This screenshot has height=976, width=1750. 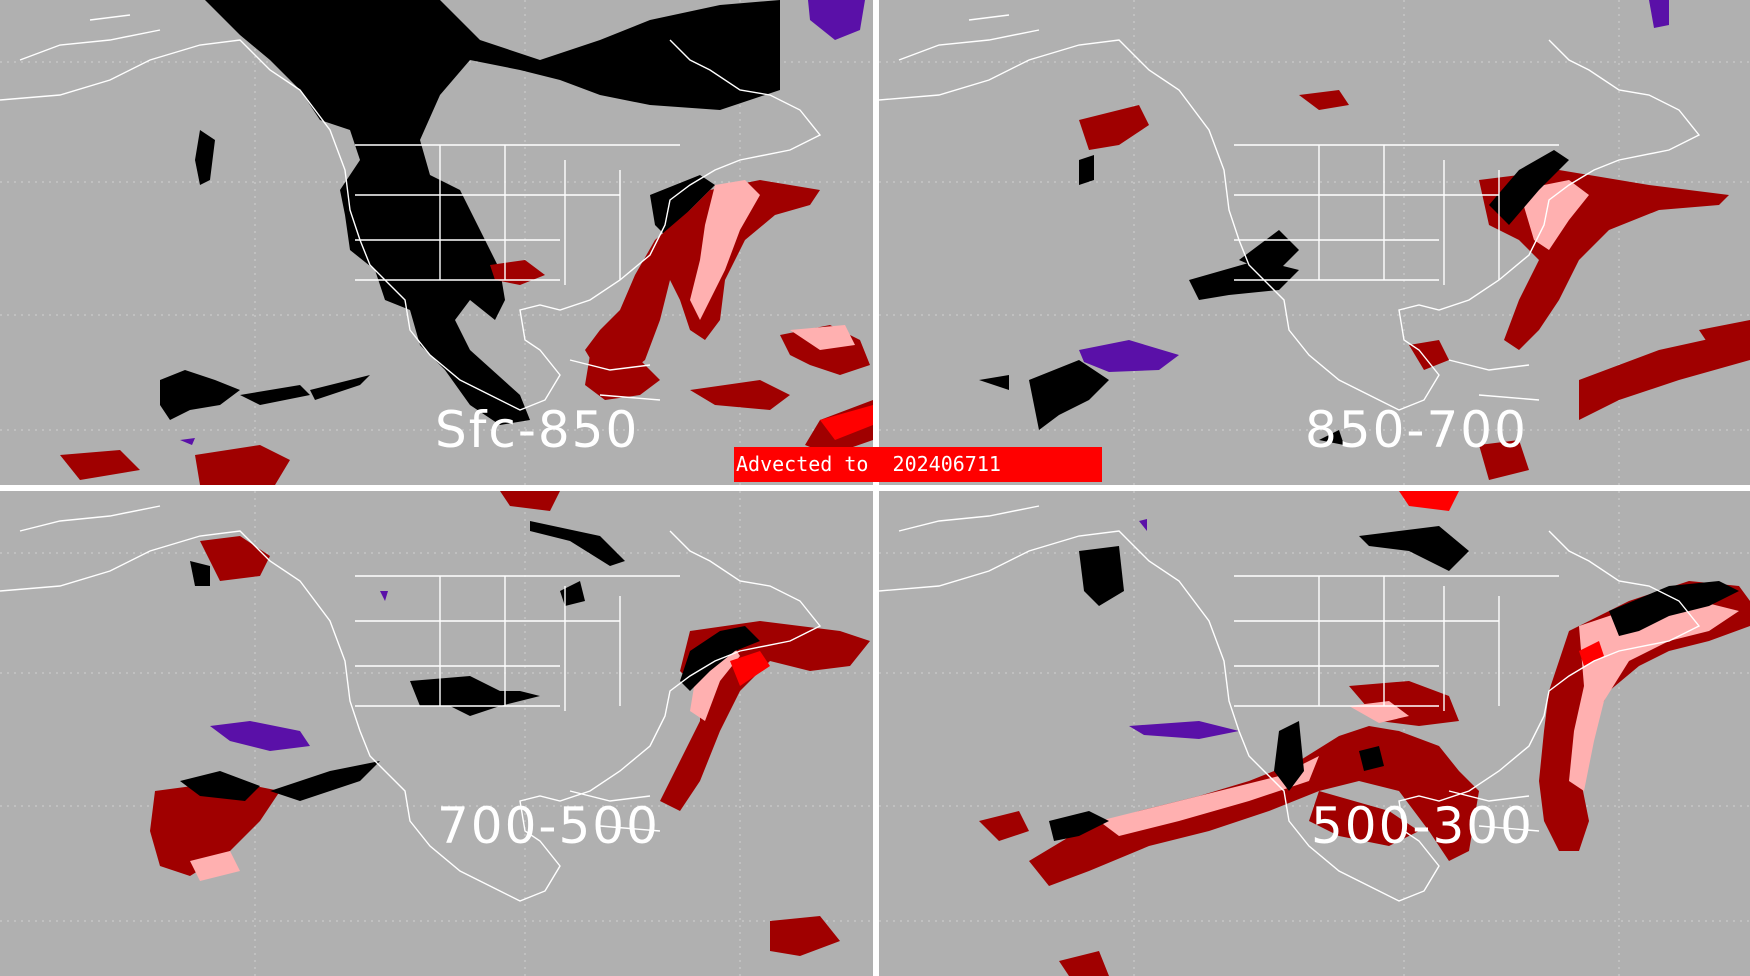 I want to click on pressure-layer-label: 700-500, so click(x=548, y=826).